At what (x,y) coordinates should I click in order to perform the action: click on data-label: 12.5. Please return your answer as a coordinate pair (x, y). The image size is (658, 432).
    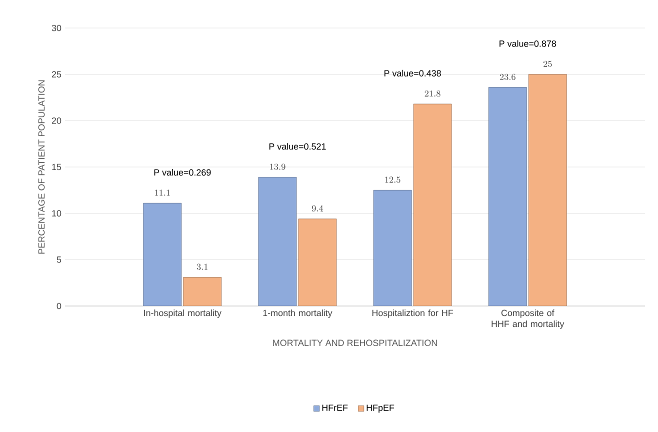
    Looking at the image, I should click on (392, 179).